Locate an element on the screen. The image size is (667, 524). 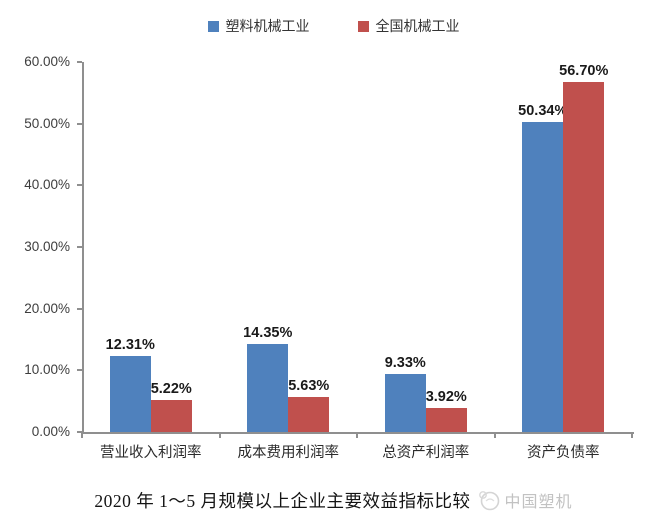
watermark-text: 中国塑机 is located at coordinates (538, 502).